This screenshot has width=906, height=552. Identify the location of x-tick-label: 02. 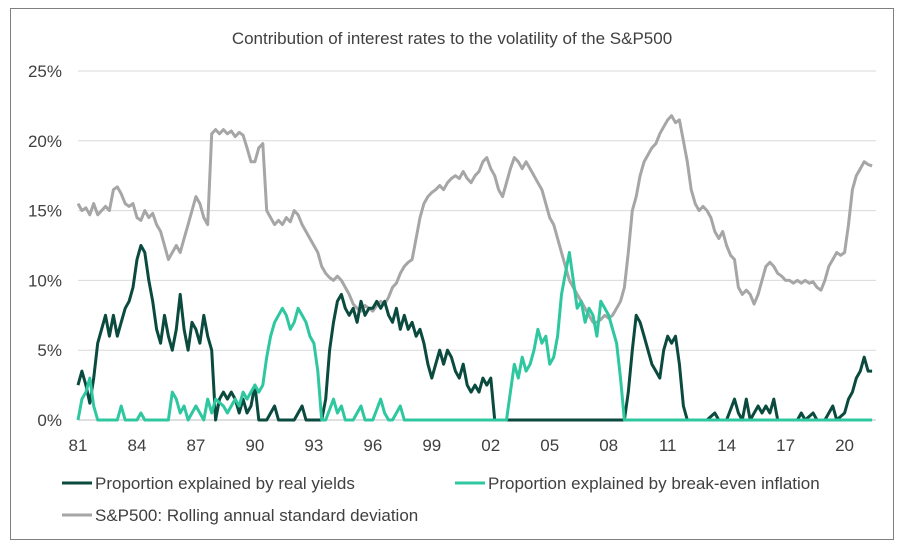
(490, 445).